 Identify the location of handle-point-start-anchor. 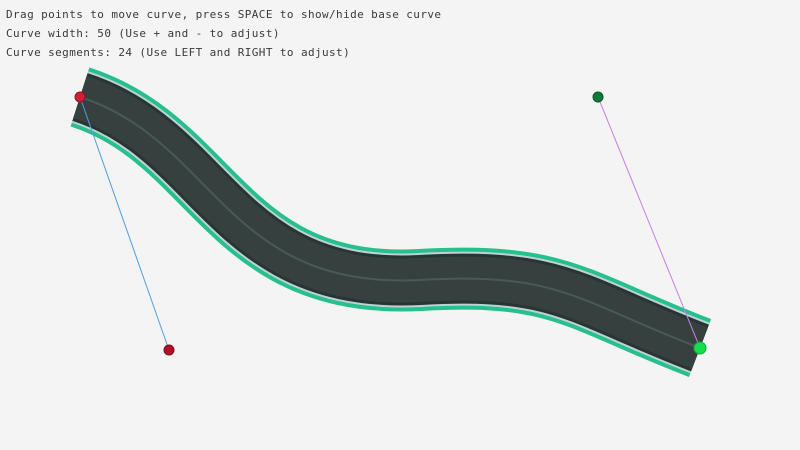
(80, 97).